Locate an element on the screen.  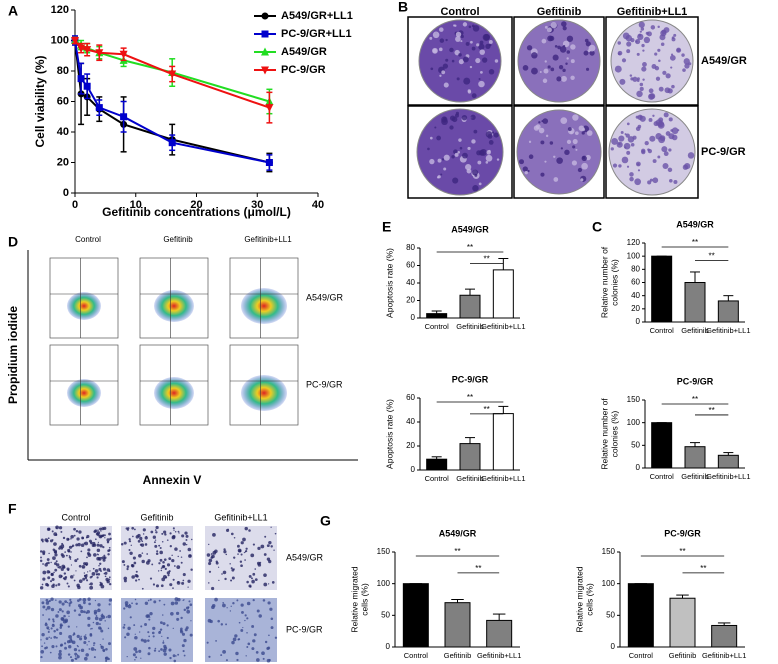
y-axis-label: Apoptosis rate (%) is located at coordinates (389, 434).